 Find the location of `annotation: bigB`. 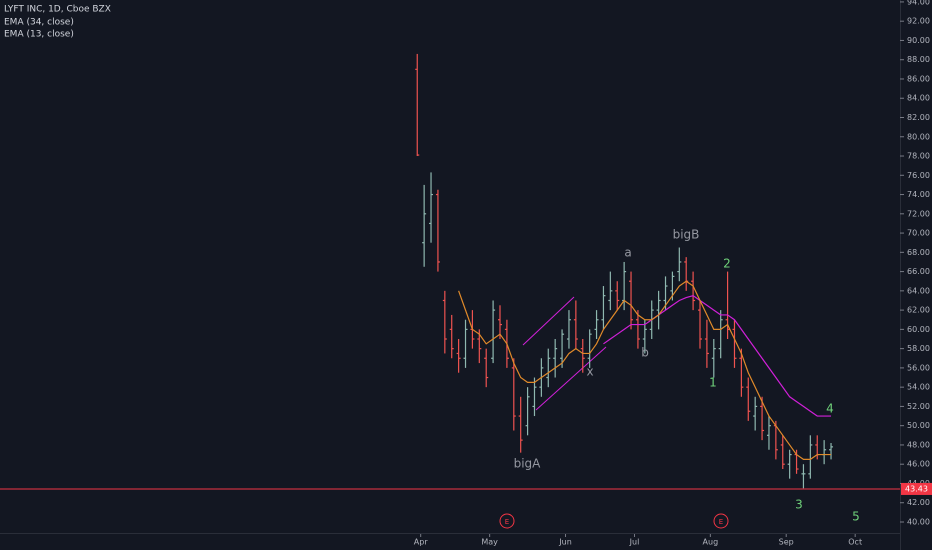

annotation: bigB is located at coordinates (686, 235).